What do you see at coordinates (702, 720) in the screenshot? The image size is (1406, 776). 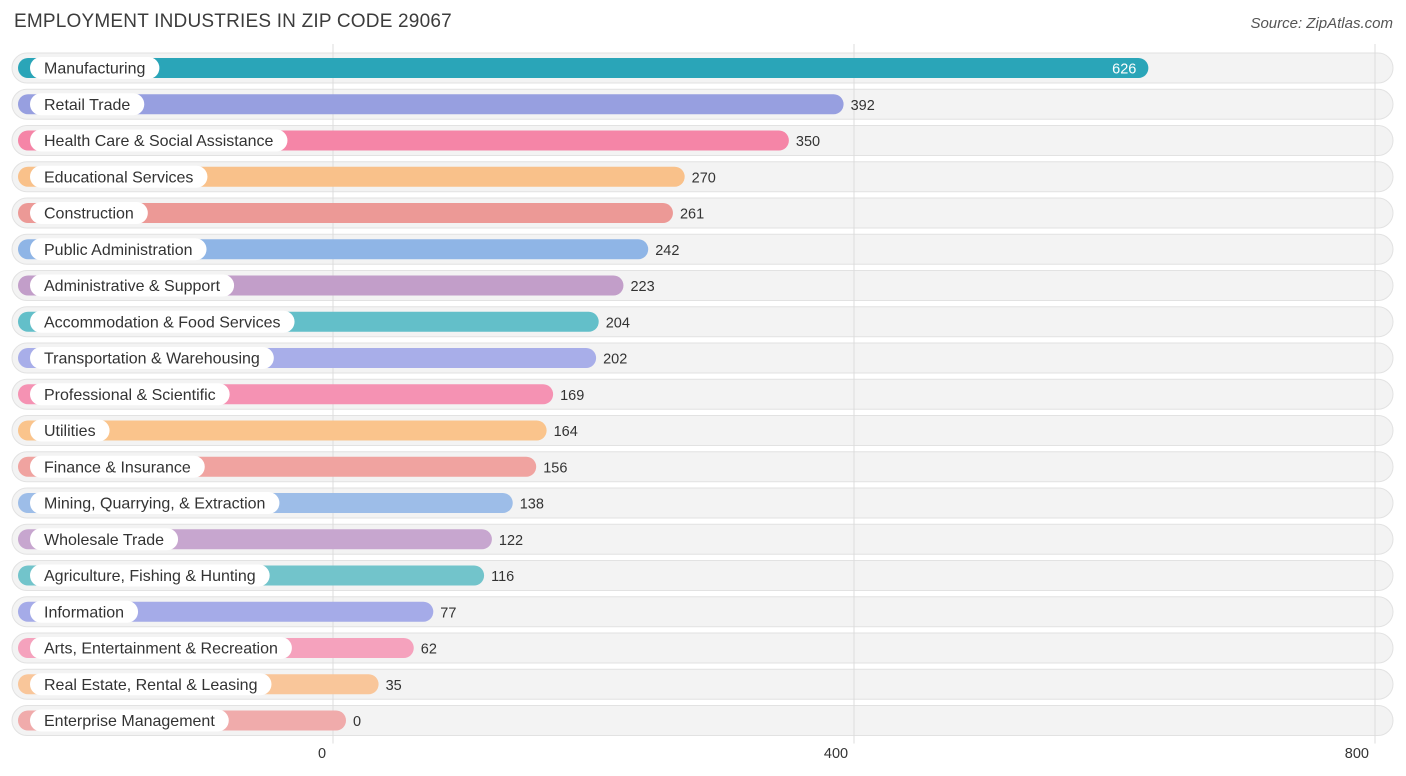 I see `row-track` at bounding box center [702, 720].